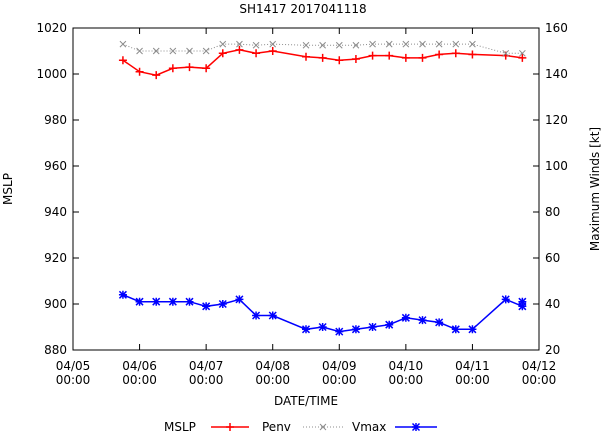 The height and width of the screenshot is (432, 606). Describe the element at coordinates (8, 189) in the screenshot. I see `y-axis-label: MSLP` at that location.